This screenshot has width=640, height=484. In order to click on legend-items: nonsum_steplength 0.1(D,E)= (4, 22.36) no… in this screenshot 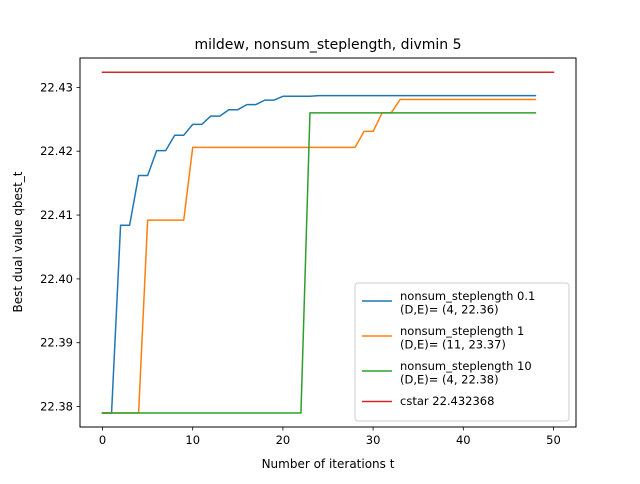, I will do `click(448, 348)`.